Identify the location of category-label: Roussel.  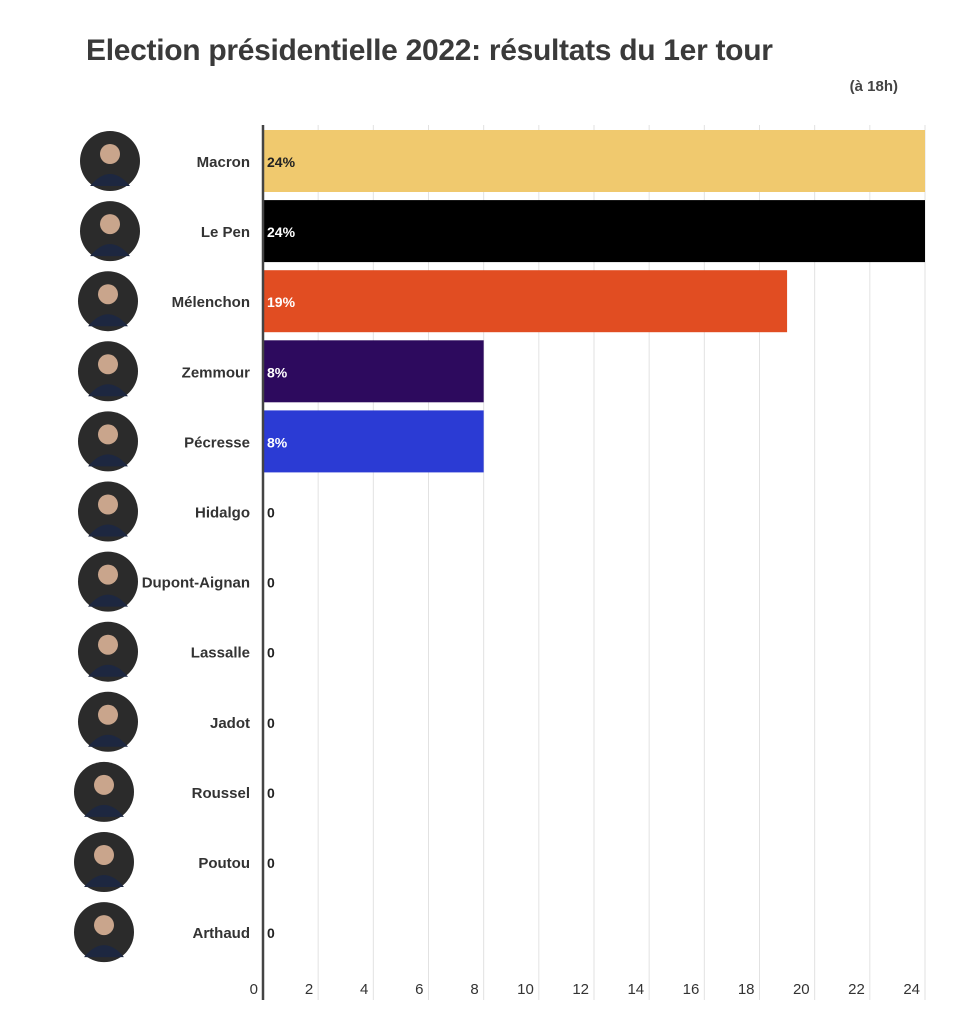
(221, 793).